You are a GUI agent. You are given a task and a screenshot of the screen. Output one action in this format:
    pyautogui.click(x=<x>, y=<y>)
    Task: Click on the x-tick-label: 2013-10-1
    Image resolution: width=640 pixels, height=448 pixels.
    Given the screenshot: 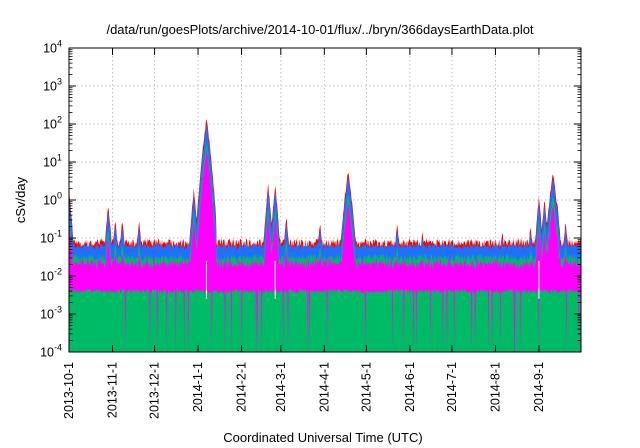 What is the action you would take?
    pyautogui.click(x=69, y=390)
    